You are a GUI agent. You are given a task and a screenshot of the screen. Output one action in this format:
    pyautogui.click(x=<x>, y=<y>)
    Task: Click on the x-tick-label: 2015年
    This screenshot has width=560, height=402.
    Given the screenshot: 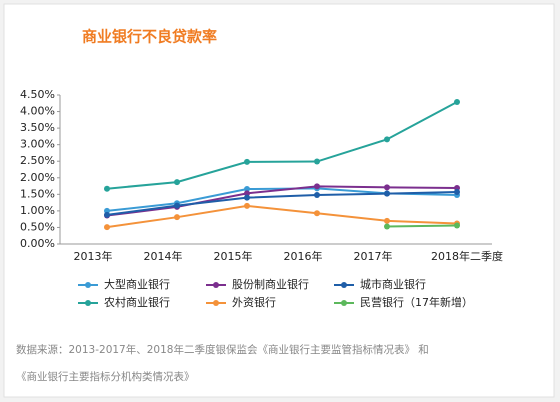 What is the action you would take?
    pyautogui.click(x=233, y=256)
    